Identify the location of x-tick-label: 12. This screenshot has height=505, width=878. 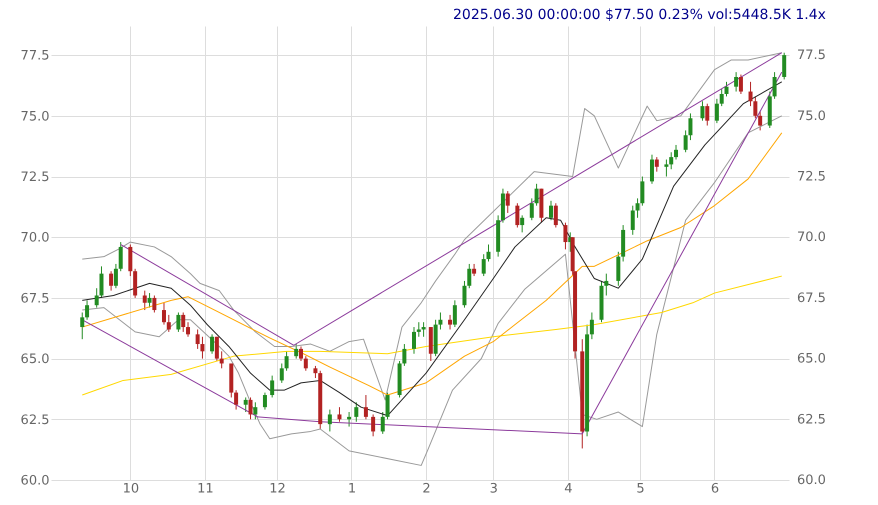
(277, 489).